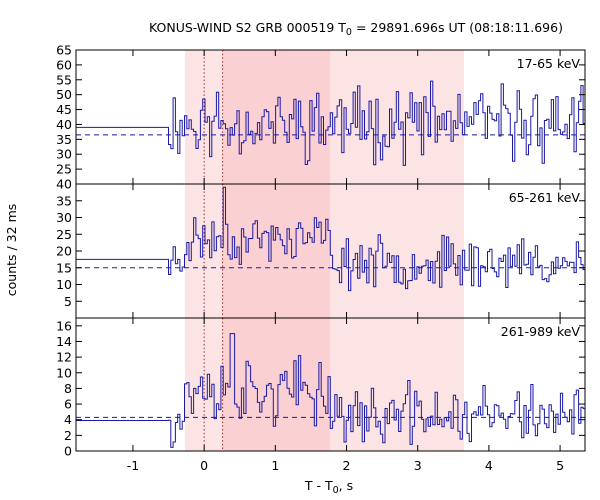  What do you see at coordinates (346, 485) in the screenshot?
I see `xlabel-suffix: , s` at bounding box center [346, 485].